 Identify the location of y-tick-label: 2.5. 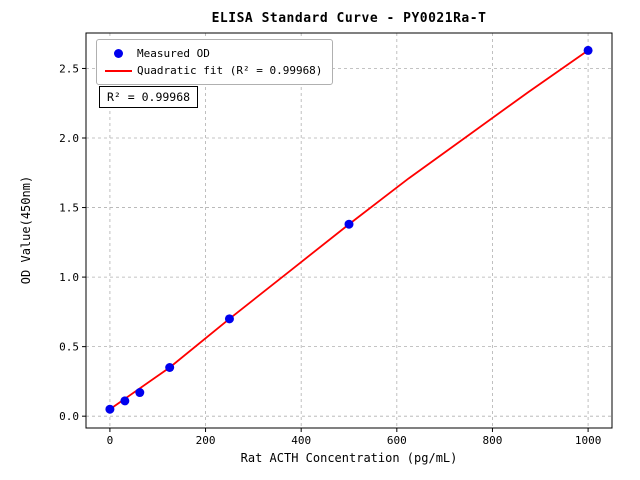
(69, 68).